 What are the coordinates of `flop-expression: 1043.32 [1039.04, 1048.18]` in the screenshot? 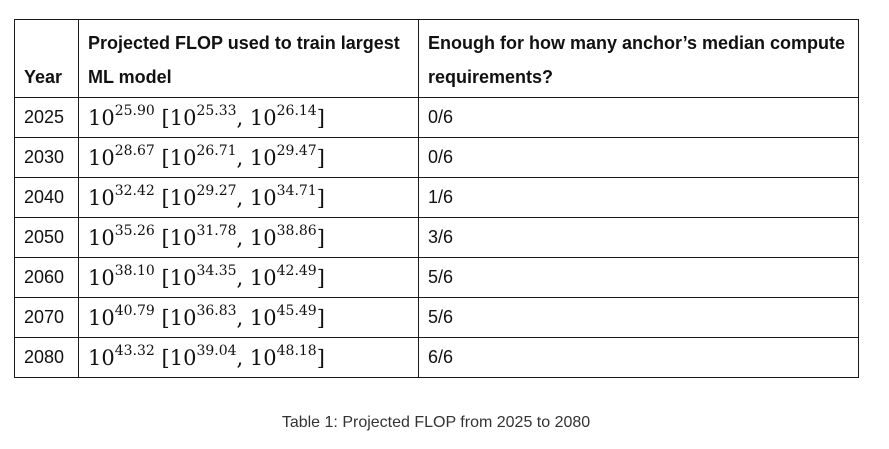 It's located at (206, 356).